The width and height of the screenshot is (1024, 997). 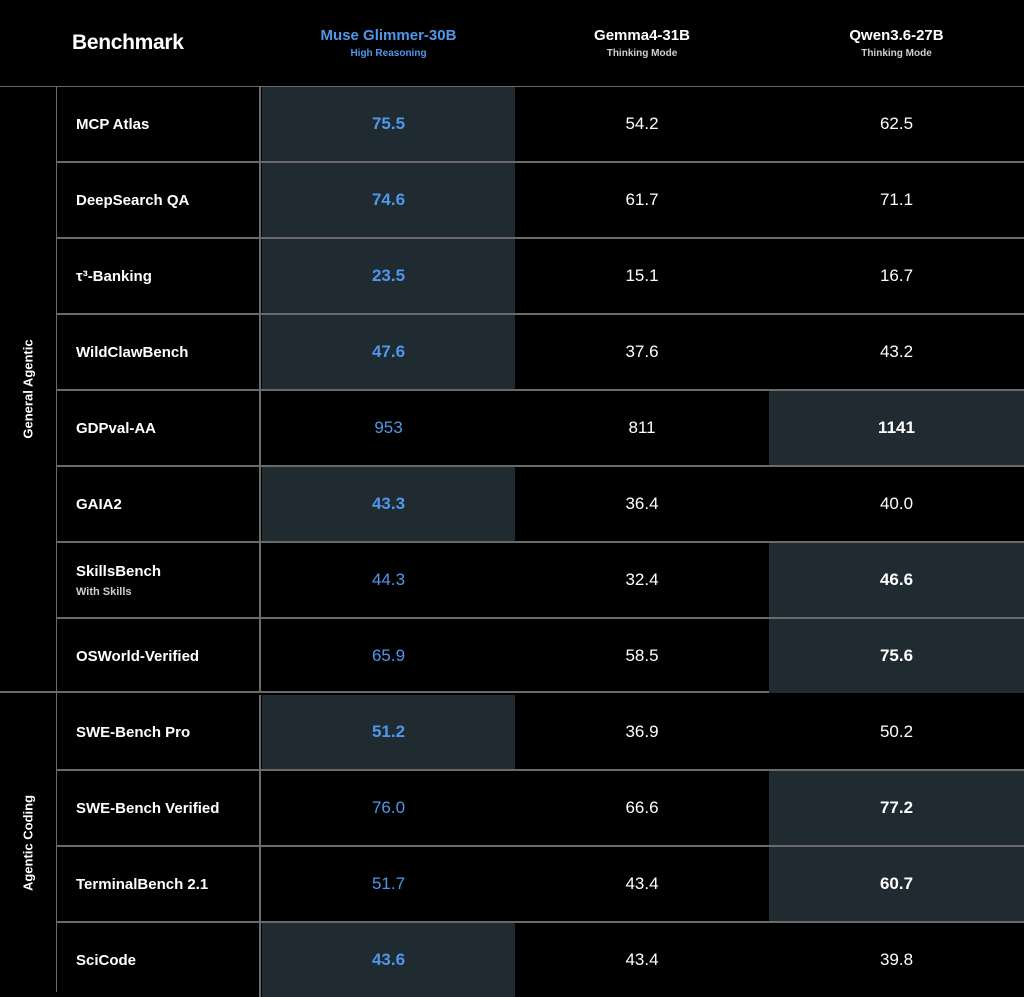 I want to click on qwen-score-cell: 43.2, so click(x=896, y=352).